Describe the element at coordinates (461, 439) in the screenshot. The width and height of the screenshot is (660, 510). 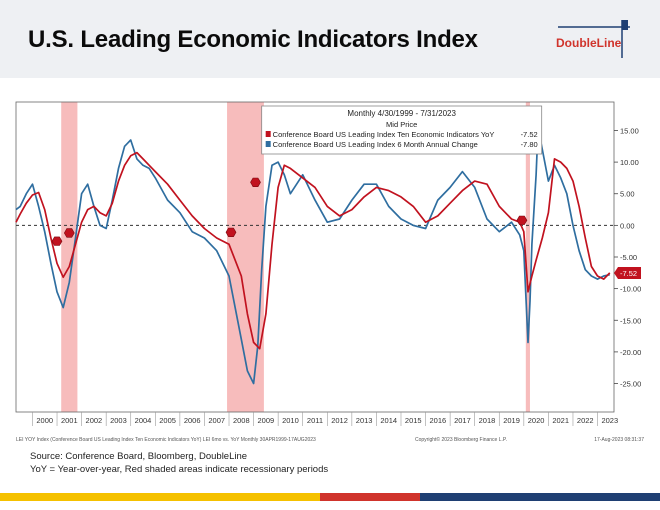
I see `footnote-center: Copyright© 2023 Bloomberg Finance L.P.` at that location.